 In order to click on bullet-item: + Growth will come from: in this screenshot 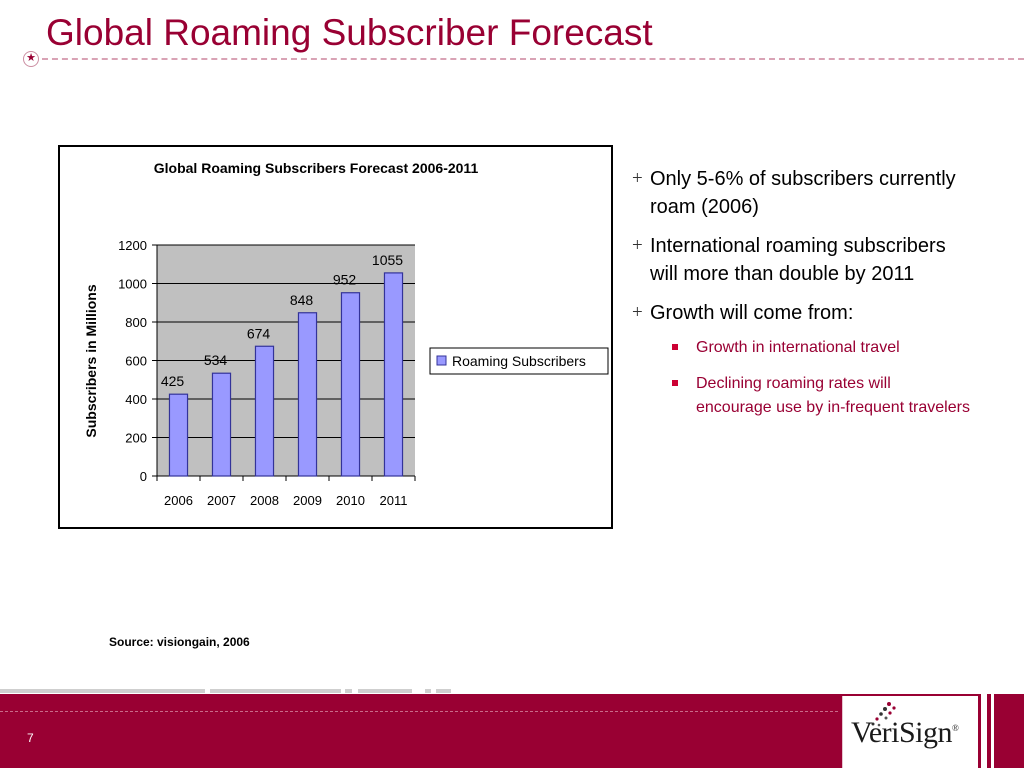, I will do `click(800, 313)`.